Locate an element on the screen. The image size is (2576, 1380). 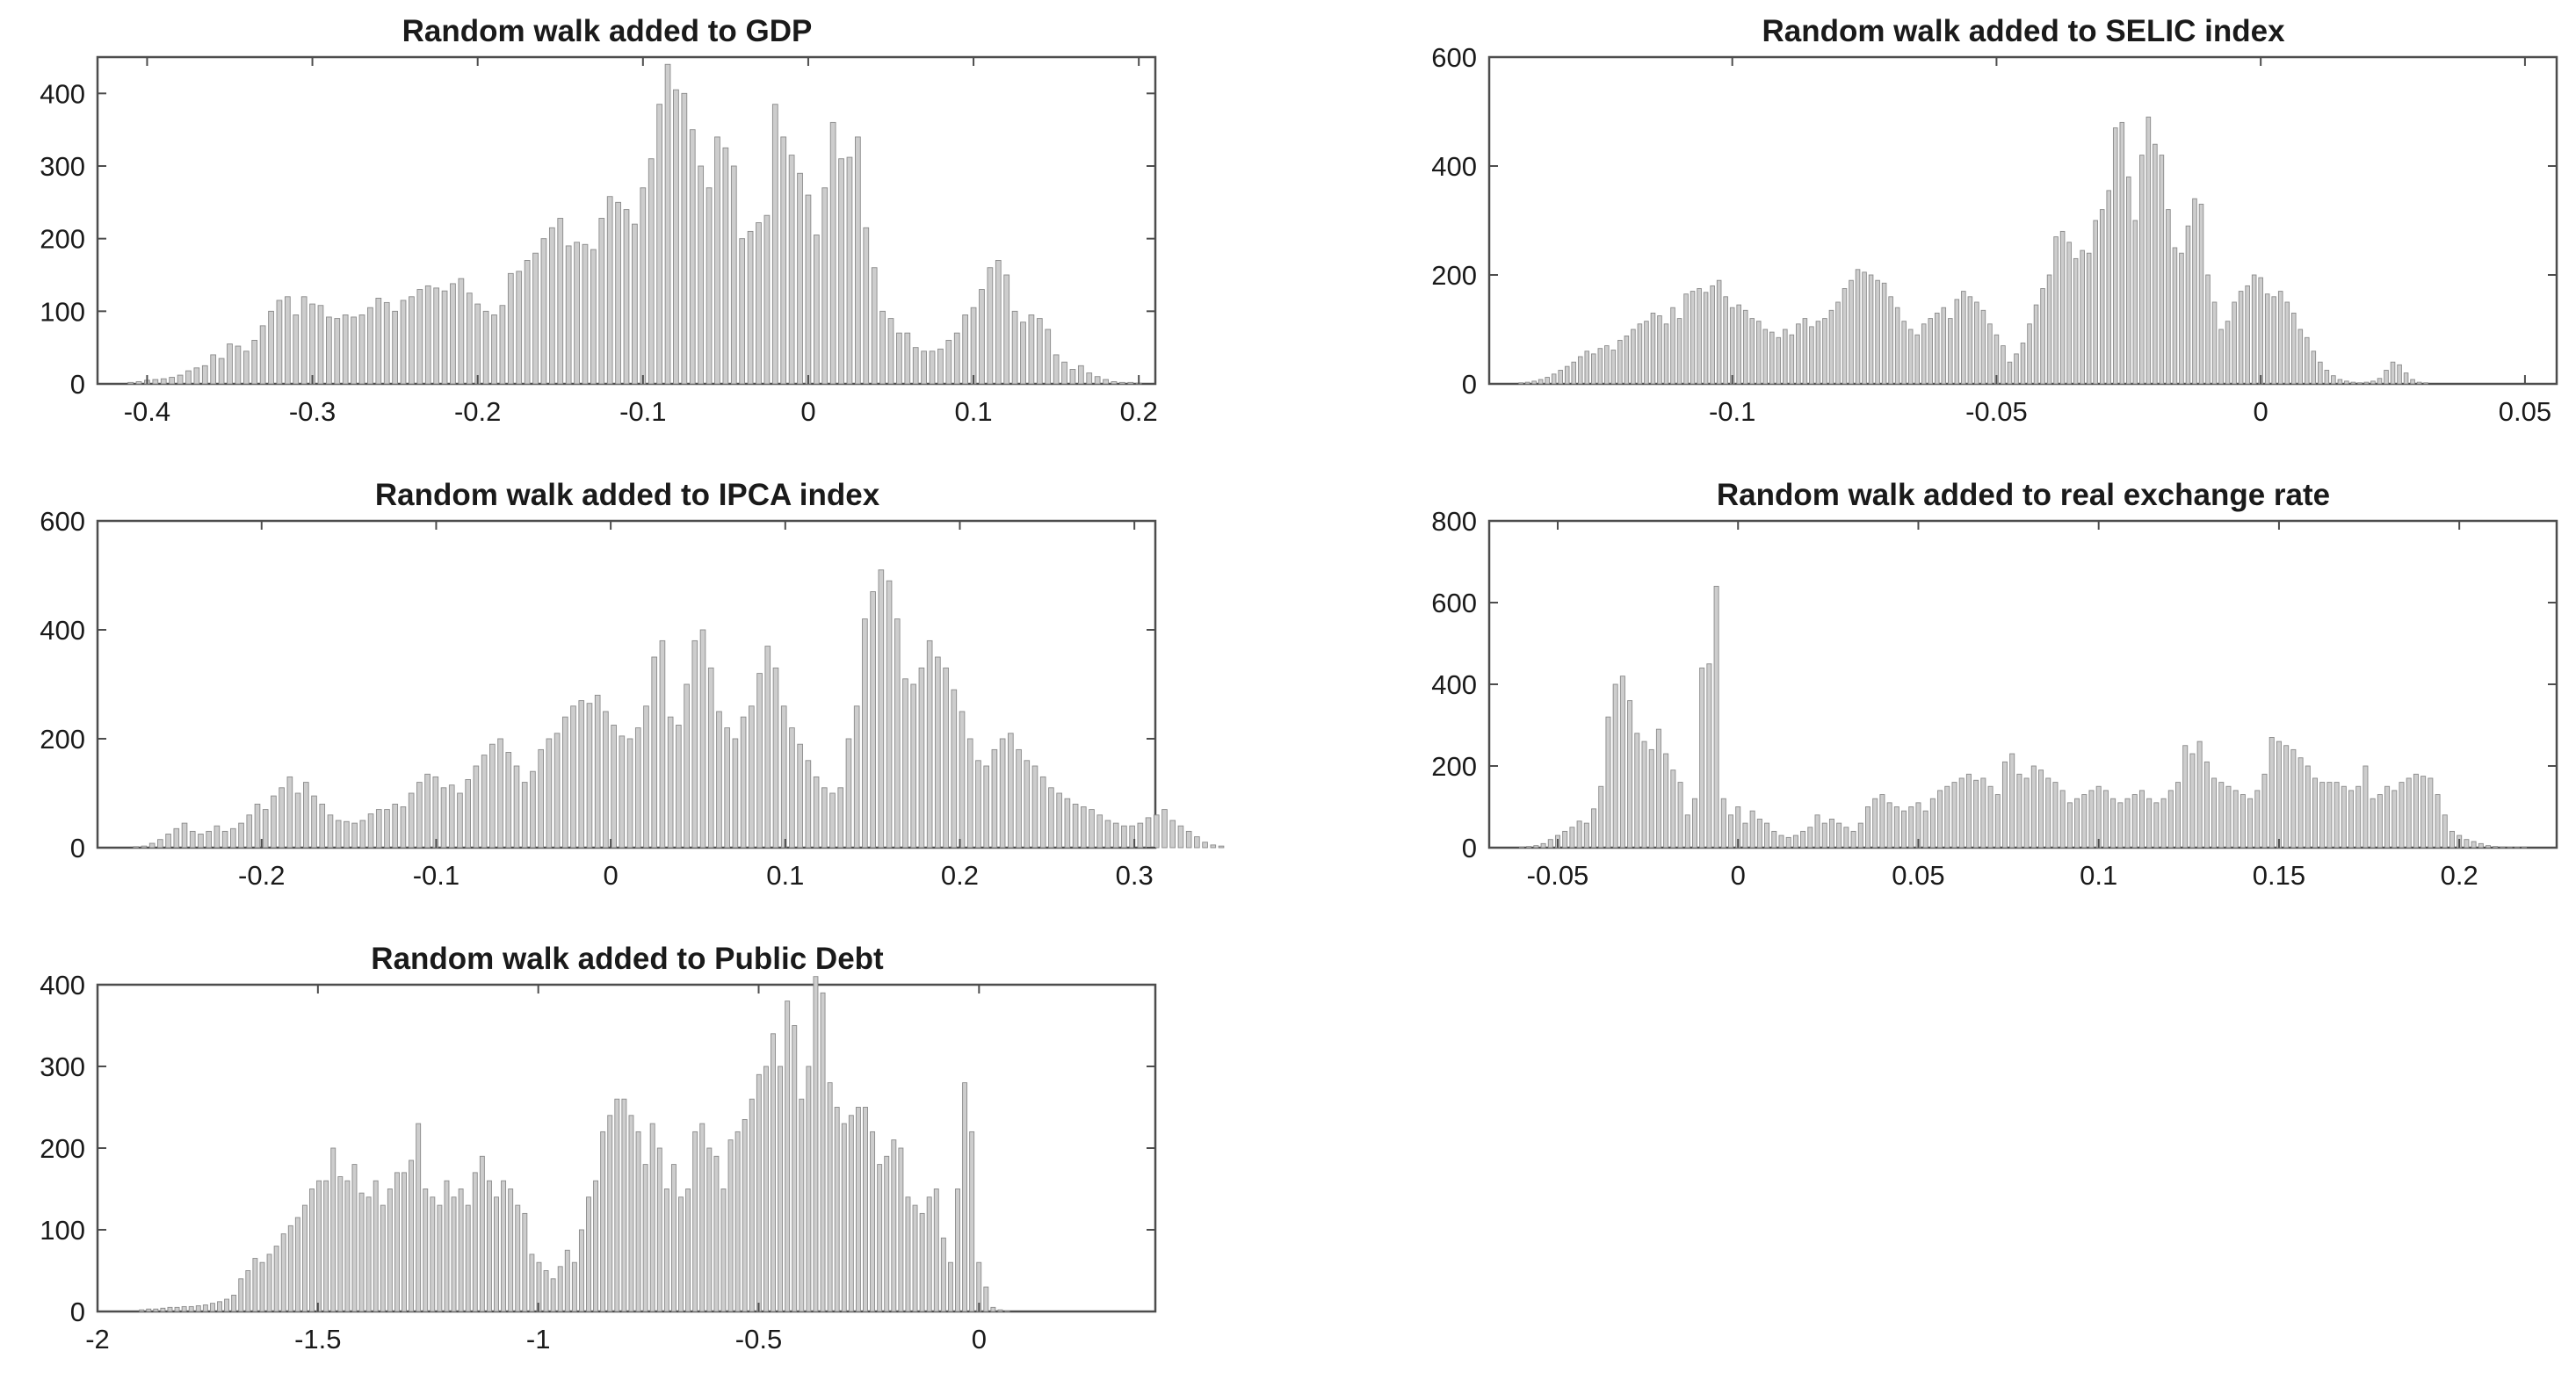
y-tick-label: 300 is located at coordinates (62, 1066).